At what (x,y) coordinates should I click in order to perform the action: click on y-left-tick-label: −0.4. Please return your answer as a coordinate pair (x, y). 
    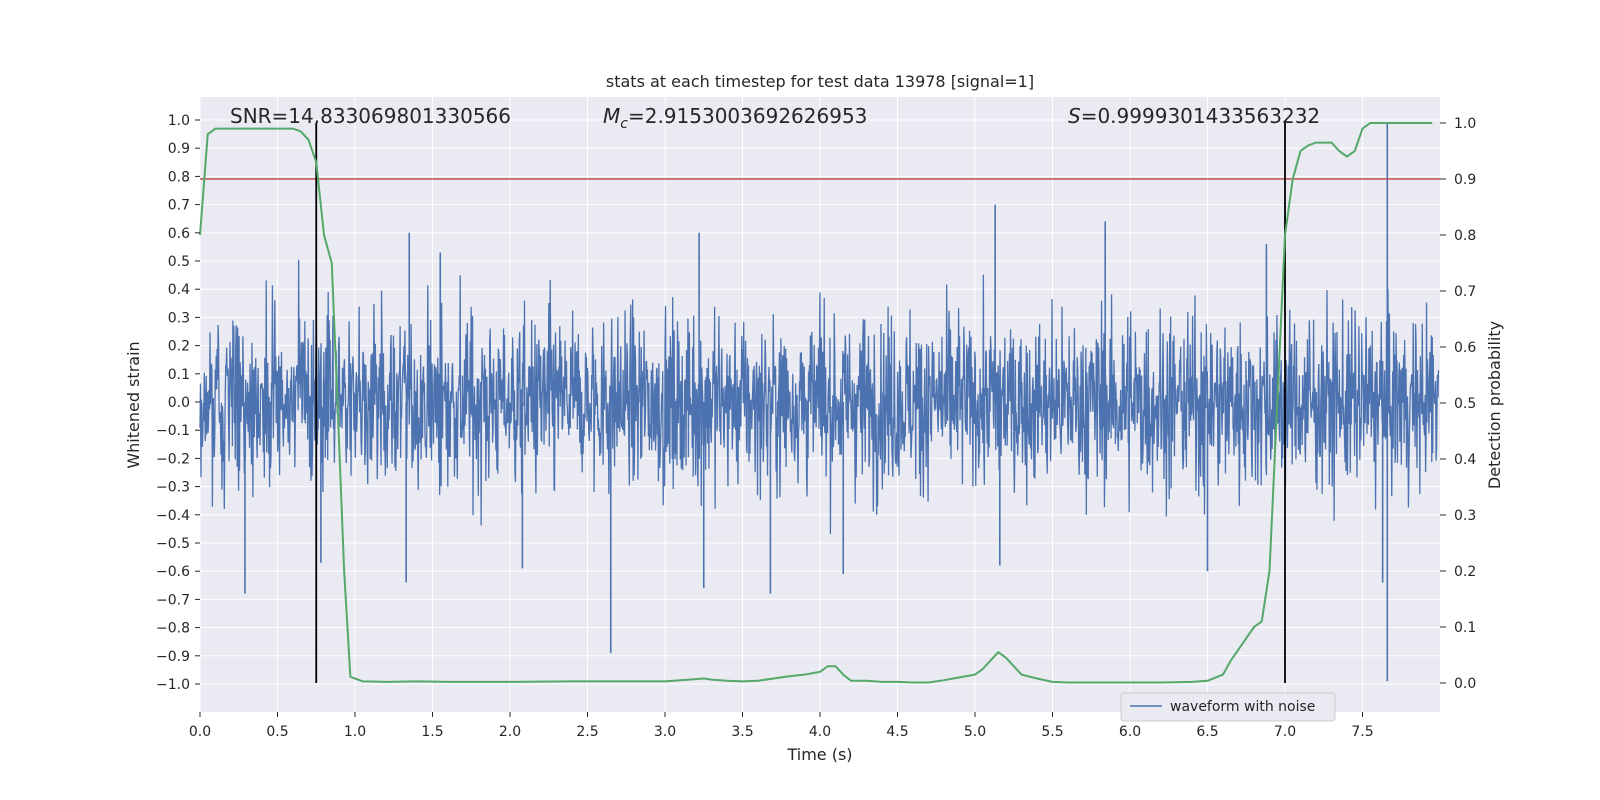
    Looking at the image, I should click on (173, 516).